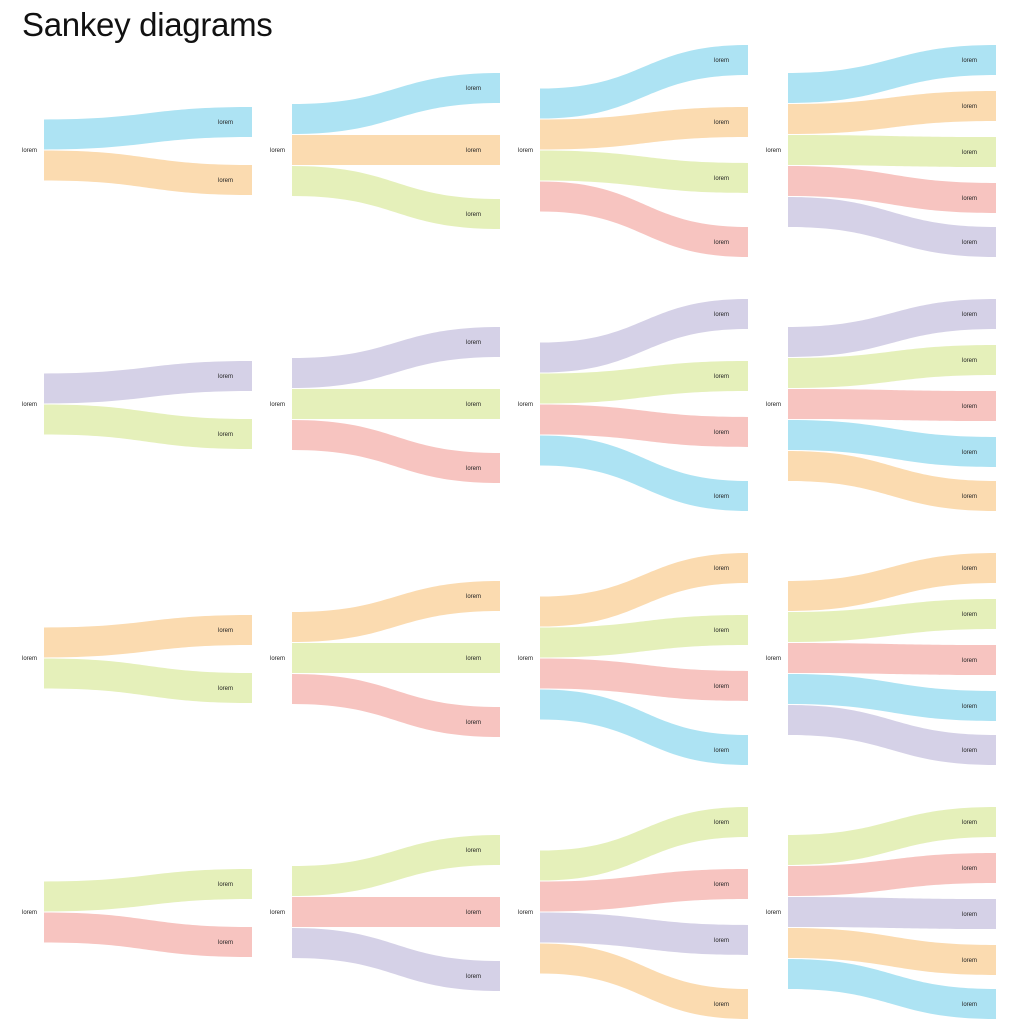 This screenshot has width=1024, height=1024. What do you see at coordinates (147, 24) in the screenshot?
I see `page-title: Sankey diagrams` at bounding box center [147, 24].